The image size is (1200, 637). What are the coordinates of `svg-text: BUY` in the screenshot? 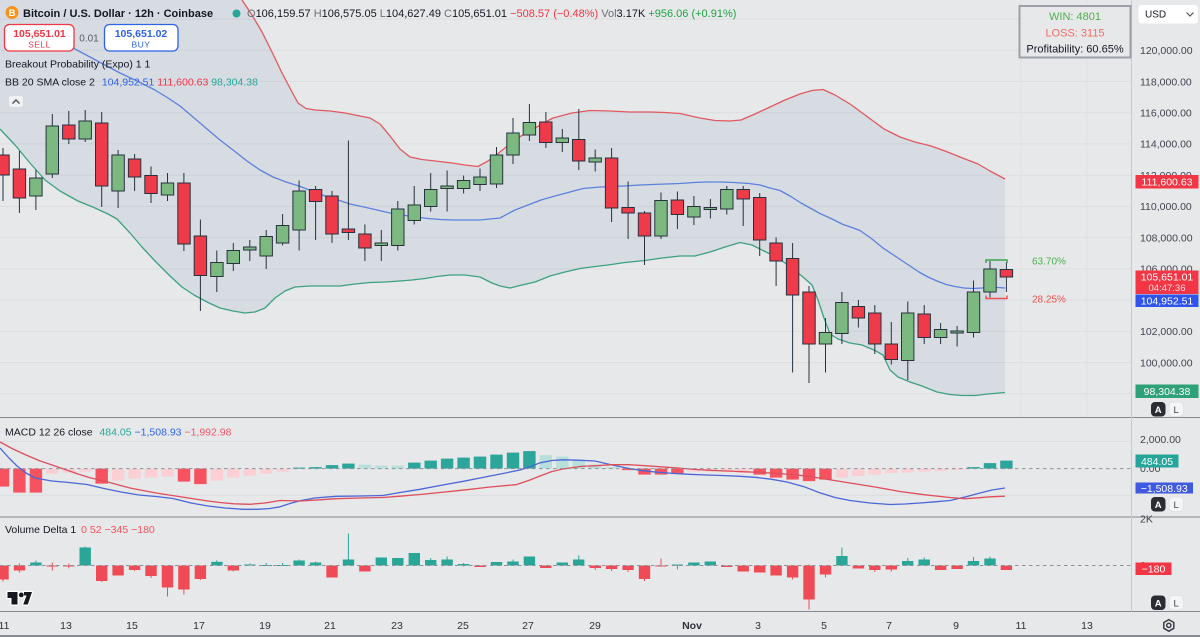 It's located at (141, 45).